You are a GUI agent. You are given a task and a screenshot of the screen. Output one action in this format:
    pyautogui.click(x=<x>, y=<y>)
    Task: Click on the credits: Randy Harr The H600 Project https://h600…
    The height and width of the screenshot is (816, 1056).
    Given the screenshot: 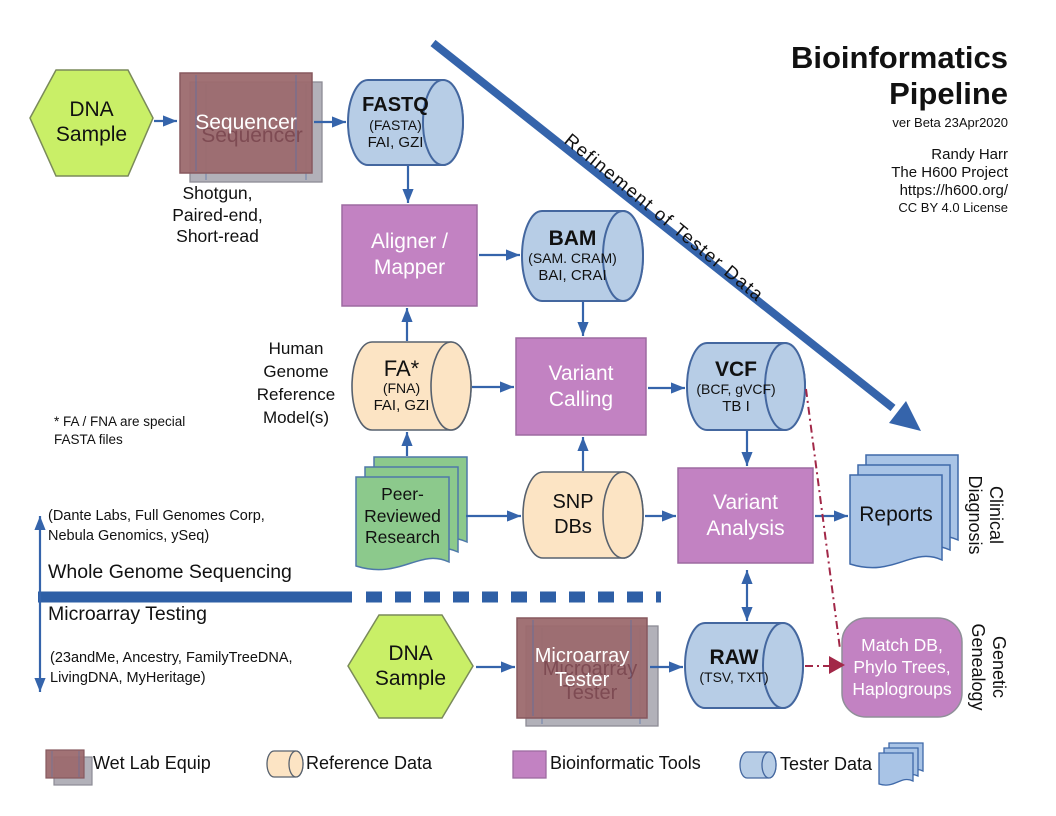 What is the action you would take?
    pyautogui.click(x=899, y=181)
    